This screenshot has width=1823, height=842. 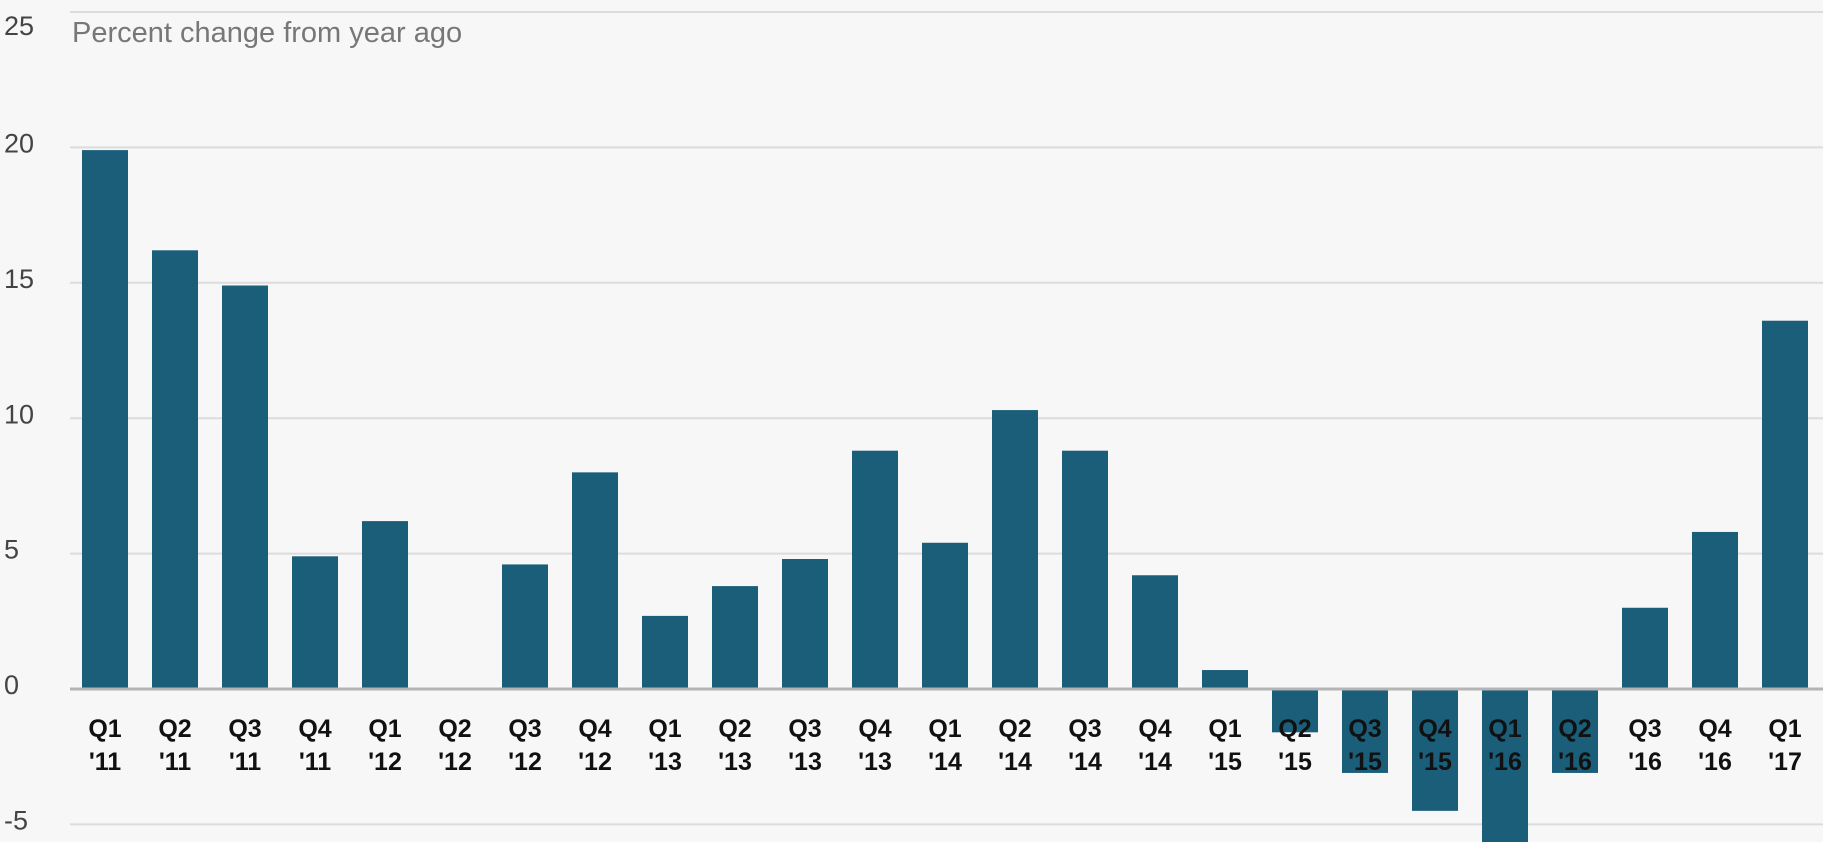 What do you see at coordinates (19, 414) in the screenshot?
I see `y-tick-label: 10` at bounding box center [19, 414].